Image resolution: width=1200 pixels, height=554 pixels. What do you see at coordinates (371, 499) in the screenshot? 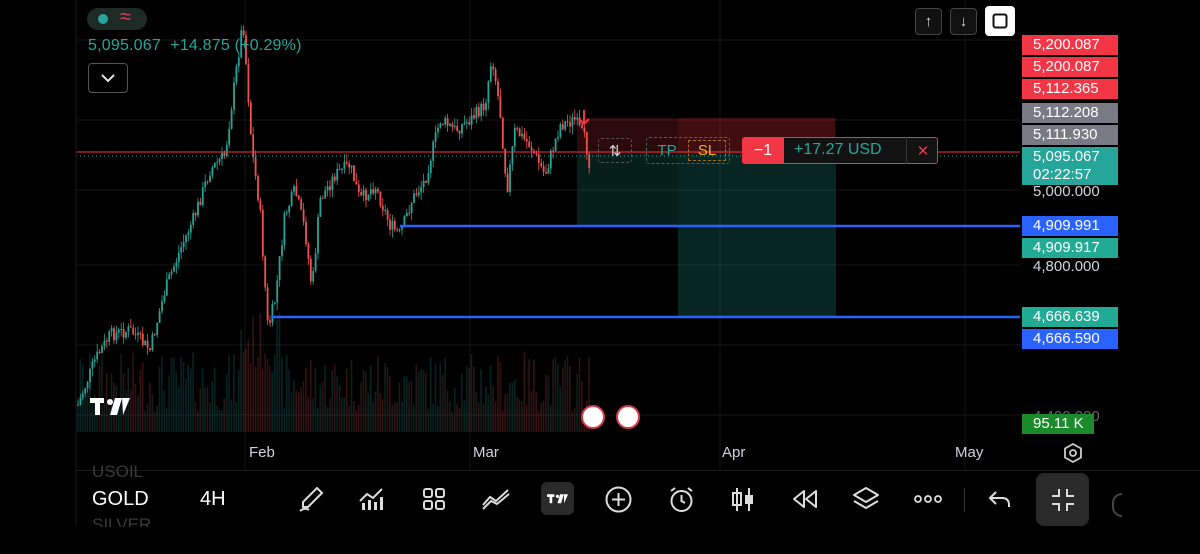
I see `indicators-button` at bounding box center [371, 499].